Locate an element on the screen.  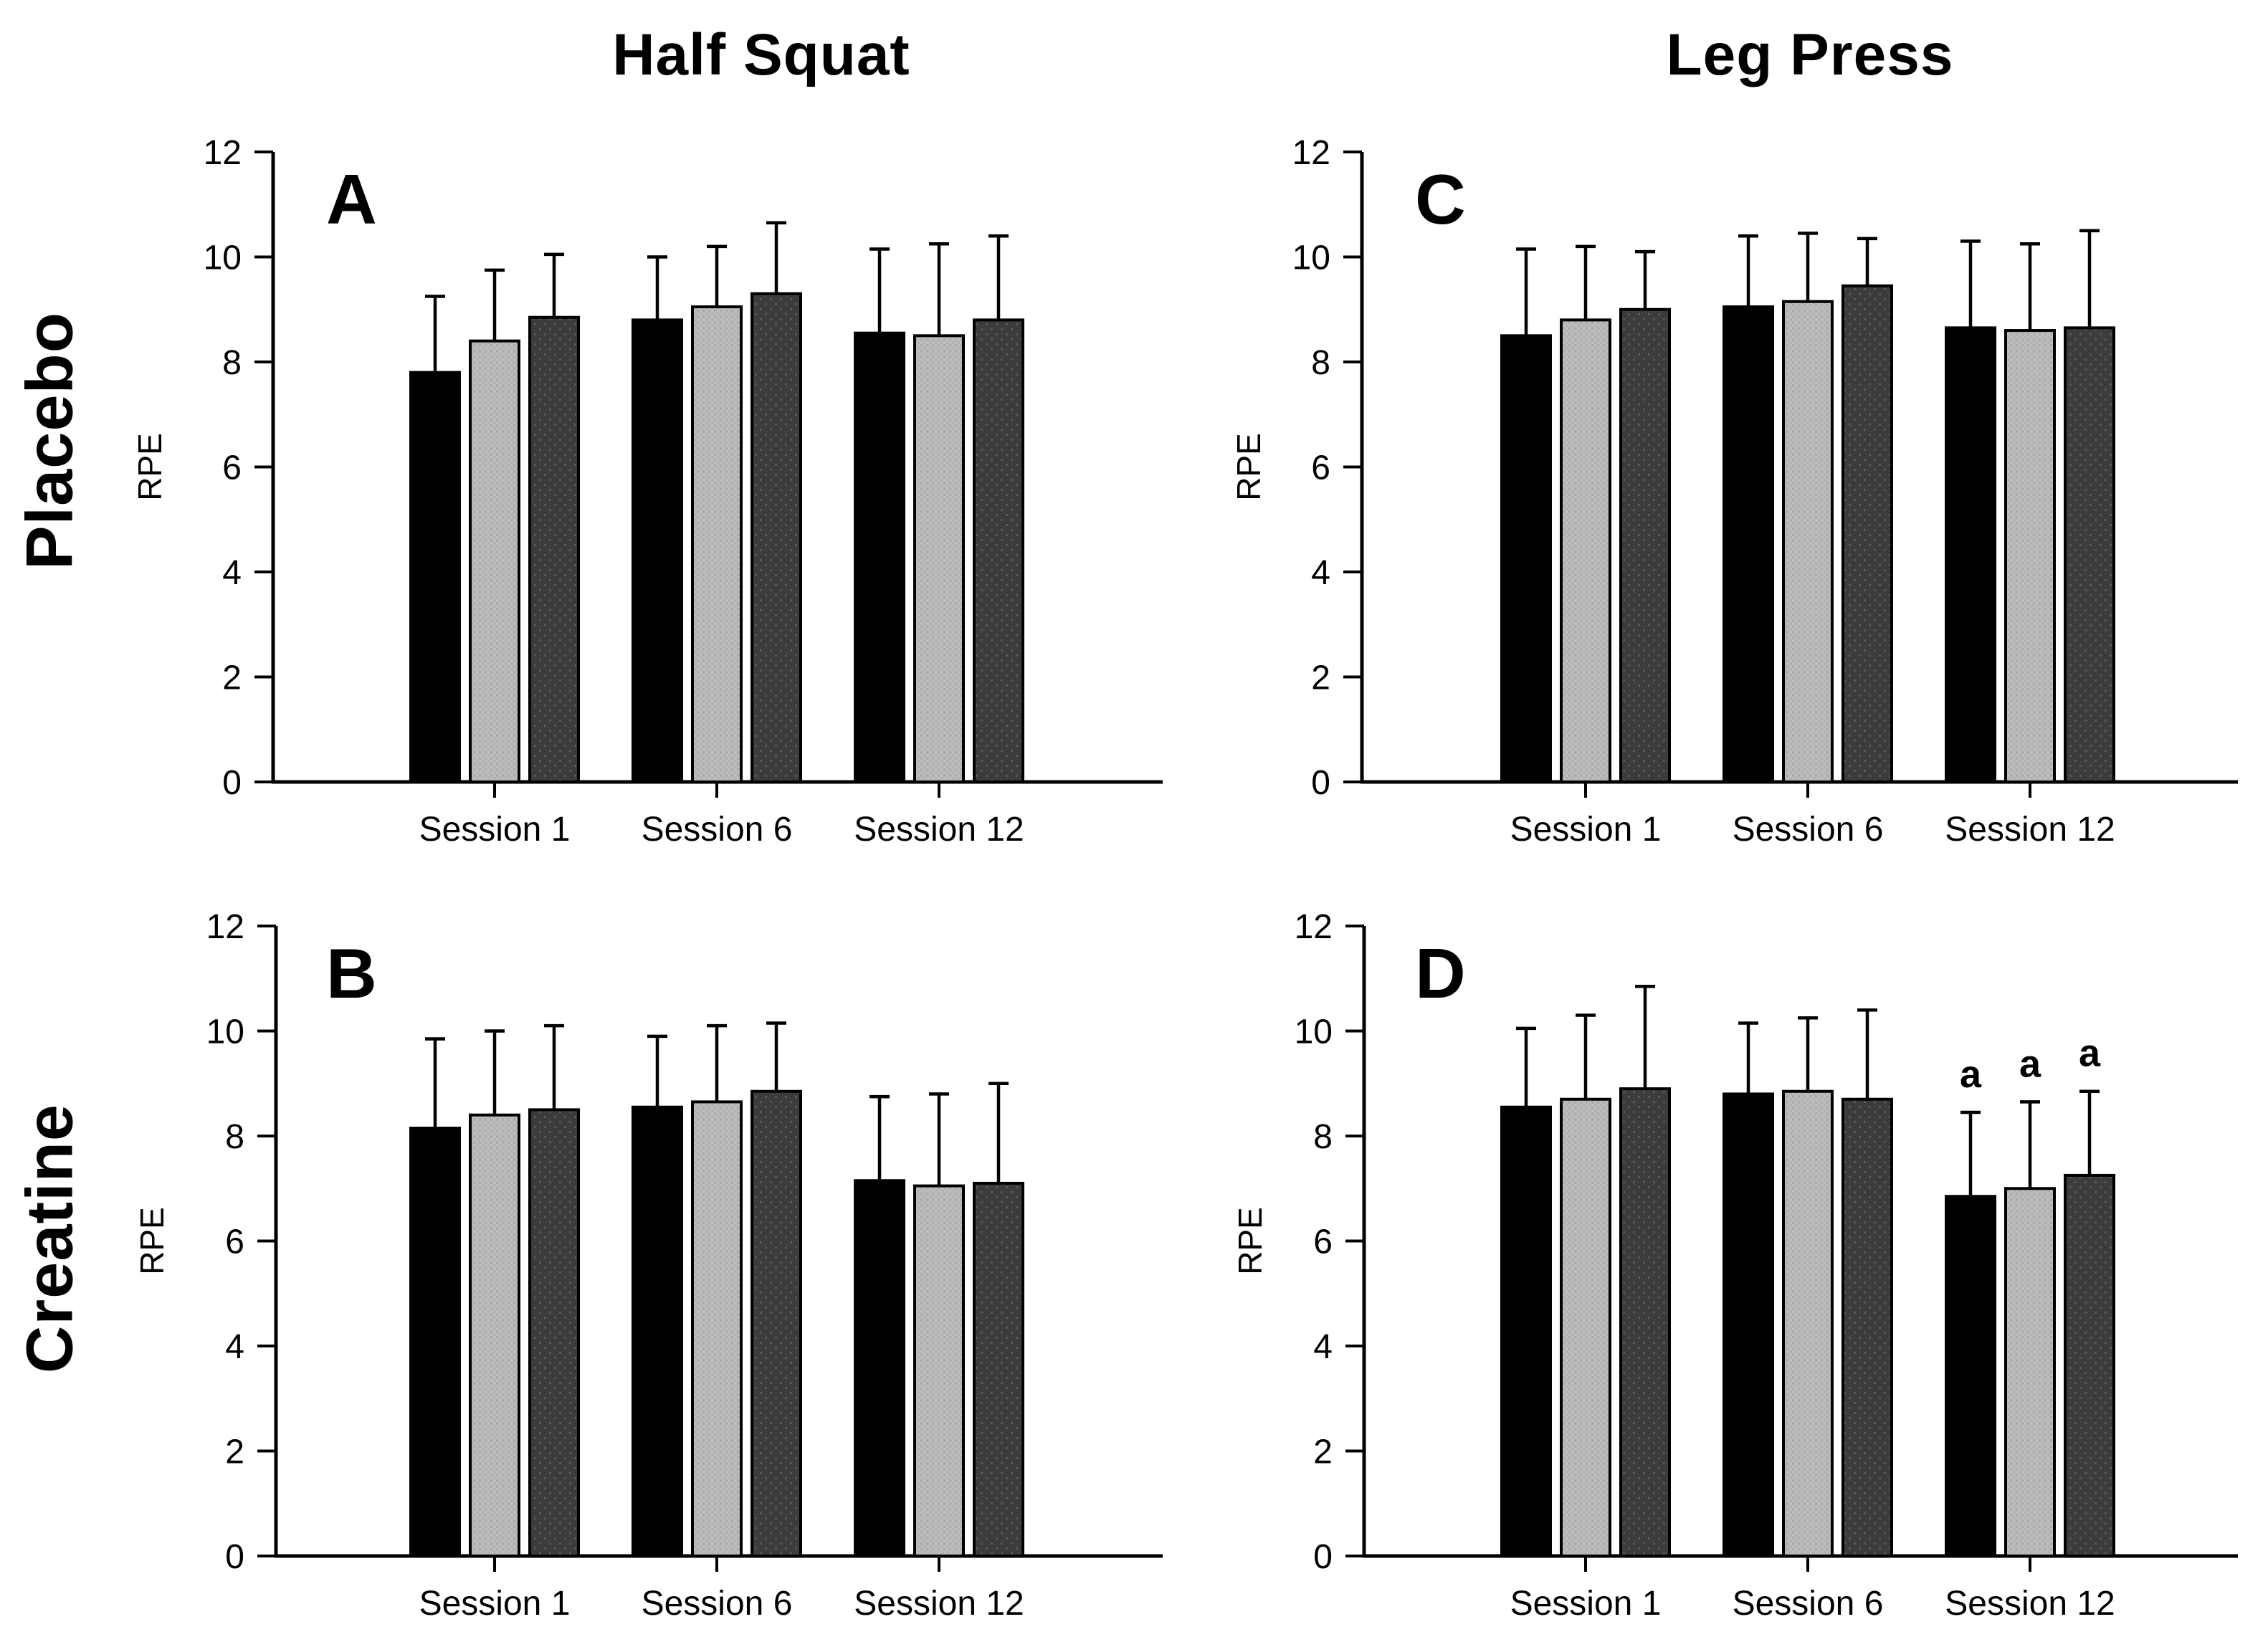
panel-letter: C is located at coordinates (1440, 200).